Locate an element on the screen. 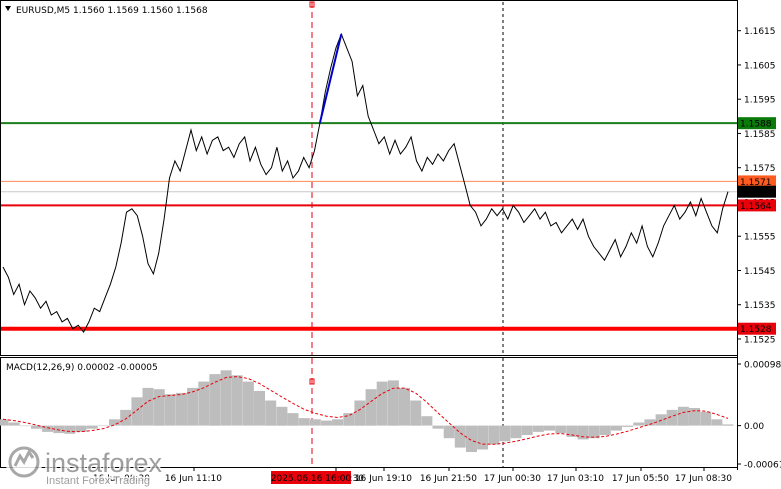 The image size is (781, 489). price-tick-4: 1.1575 is located at coordinates (760, 169).